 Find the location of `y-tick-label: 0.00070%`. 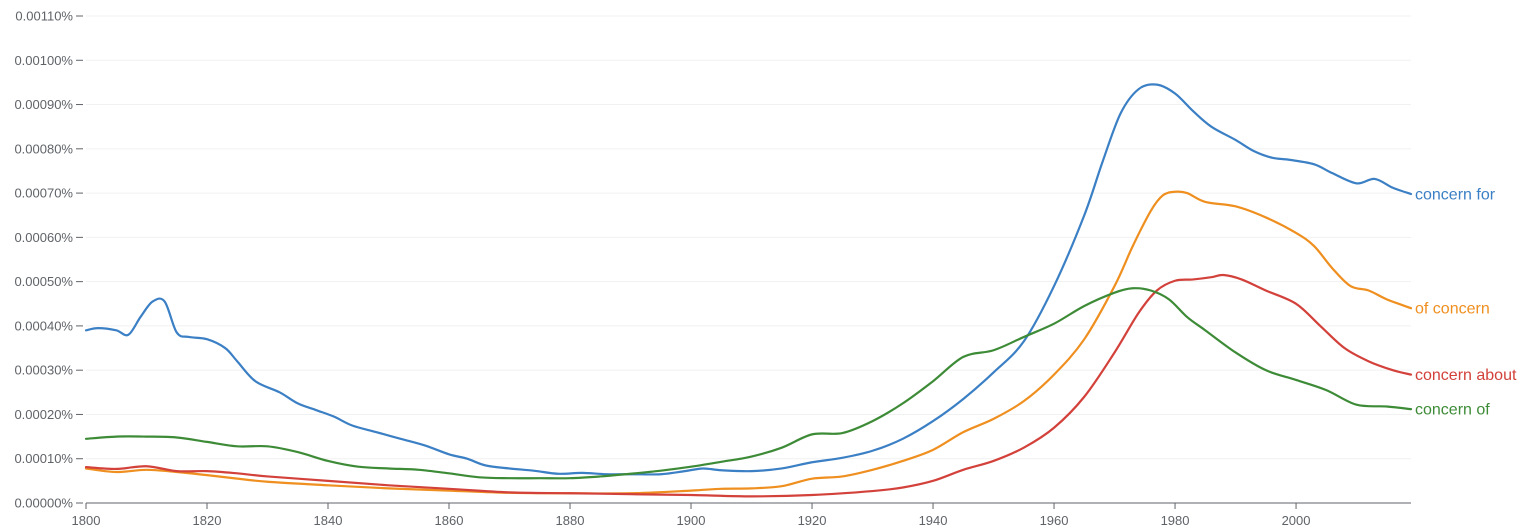

y-tick-label: 0.00070% is located at coordinates (43, 193).